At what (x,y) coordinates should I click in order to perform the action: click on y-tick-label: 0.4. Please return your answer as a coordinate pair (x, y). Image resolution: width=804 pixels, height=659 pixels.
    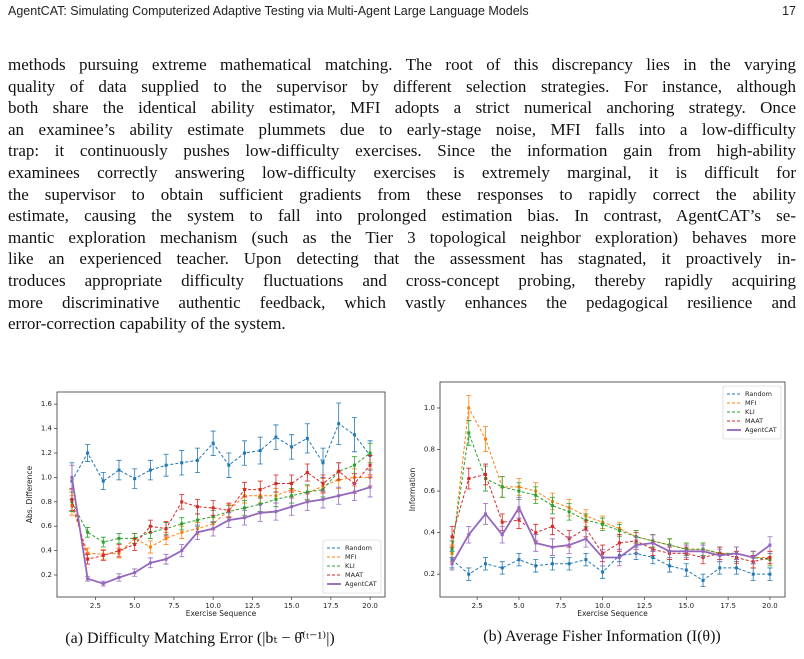
    Looking at the image, I should click on (430, 533).